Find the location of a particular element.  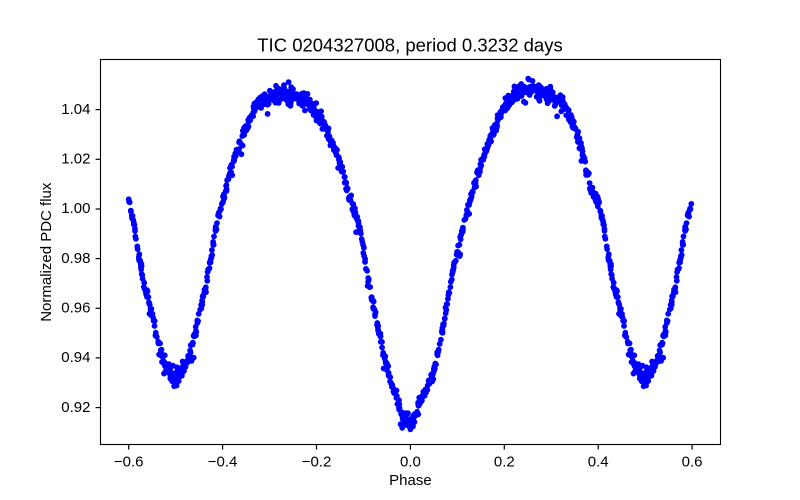

svg-text: 0.98 is located at coordinates (75, 258).